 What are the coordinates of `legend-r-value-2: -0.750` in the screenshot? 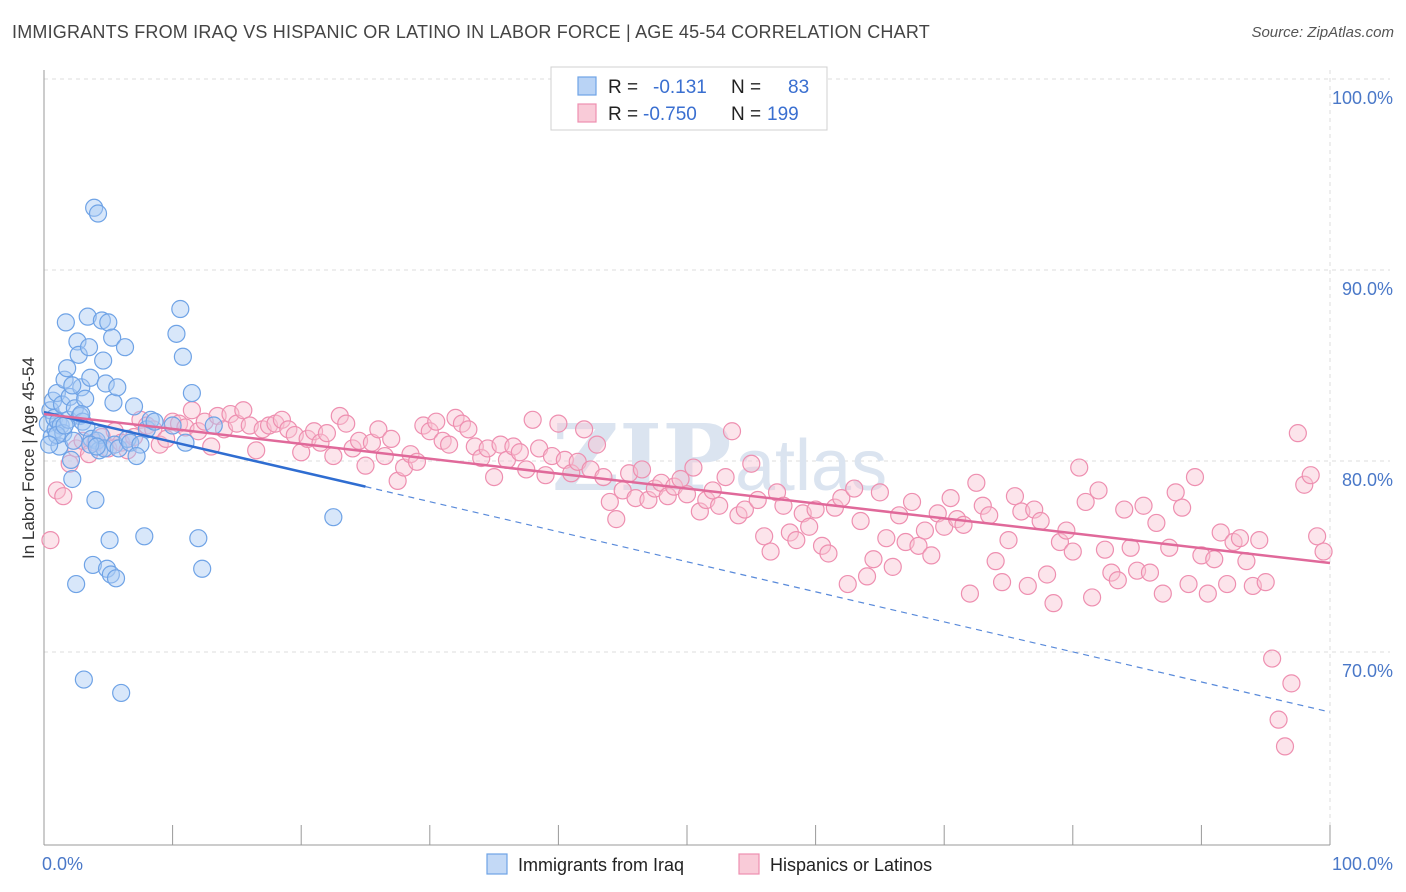 It's located at (670, 114).